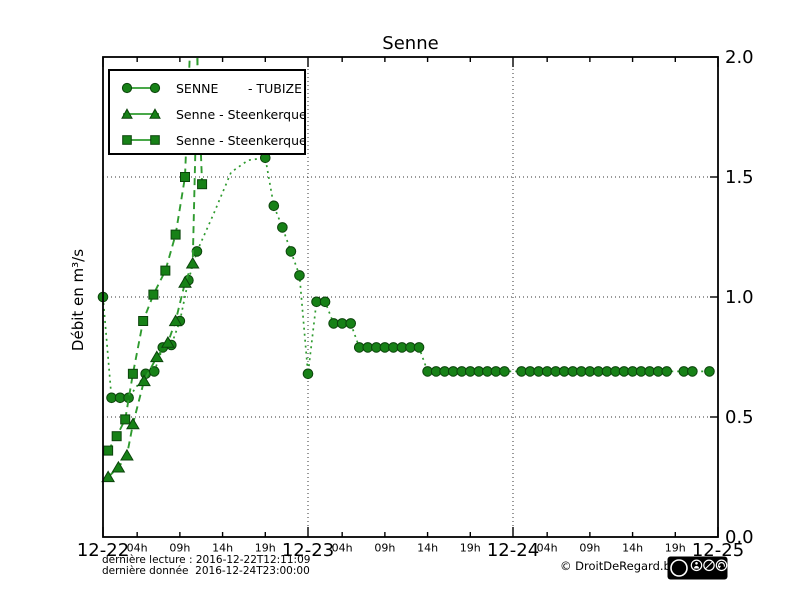 This screenshot has height=600, width=800. I want to click on svg-text: cc, so click(679, 569).